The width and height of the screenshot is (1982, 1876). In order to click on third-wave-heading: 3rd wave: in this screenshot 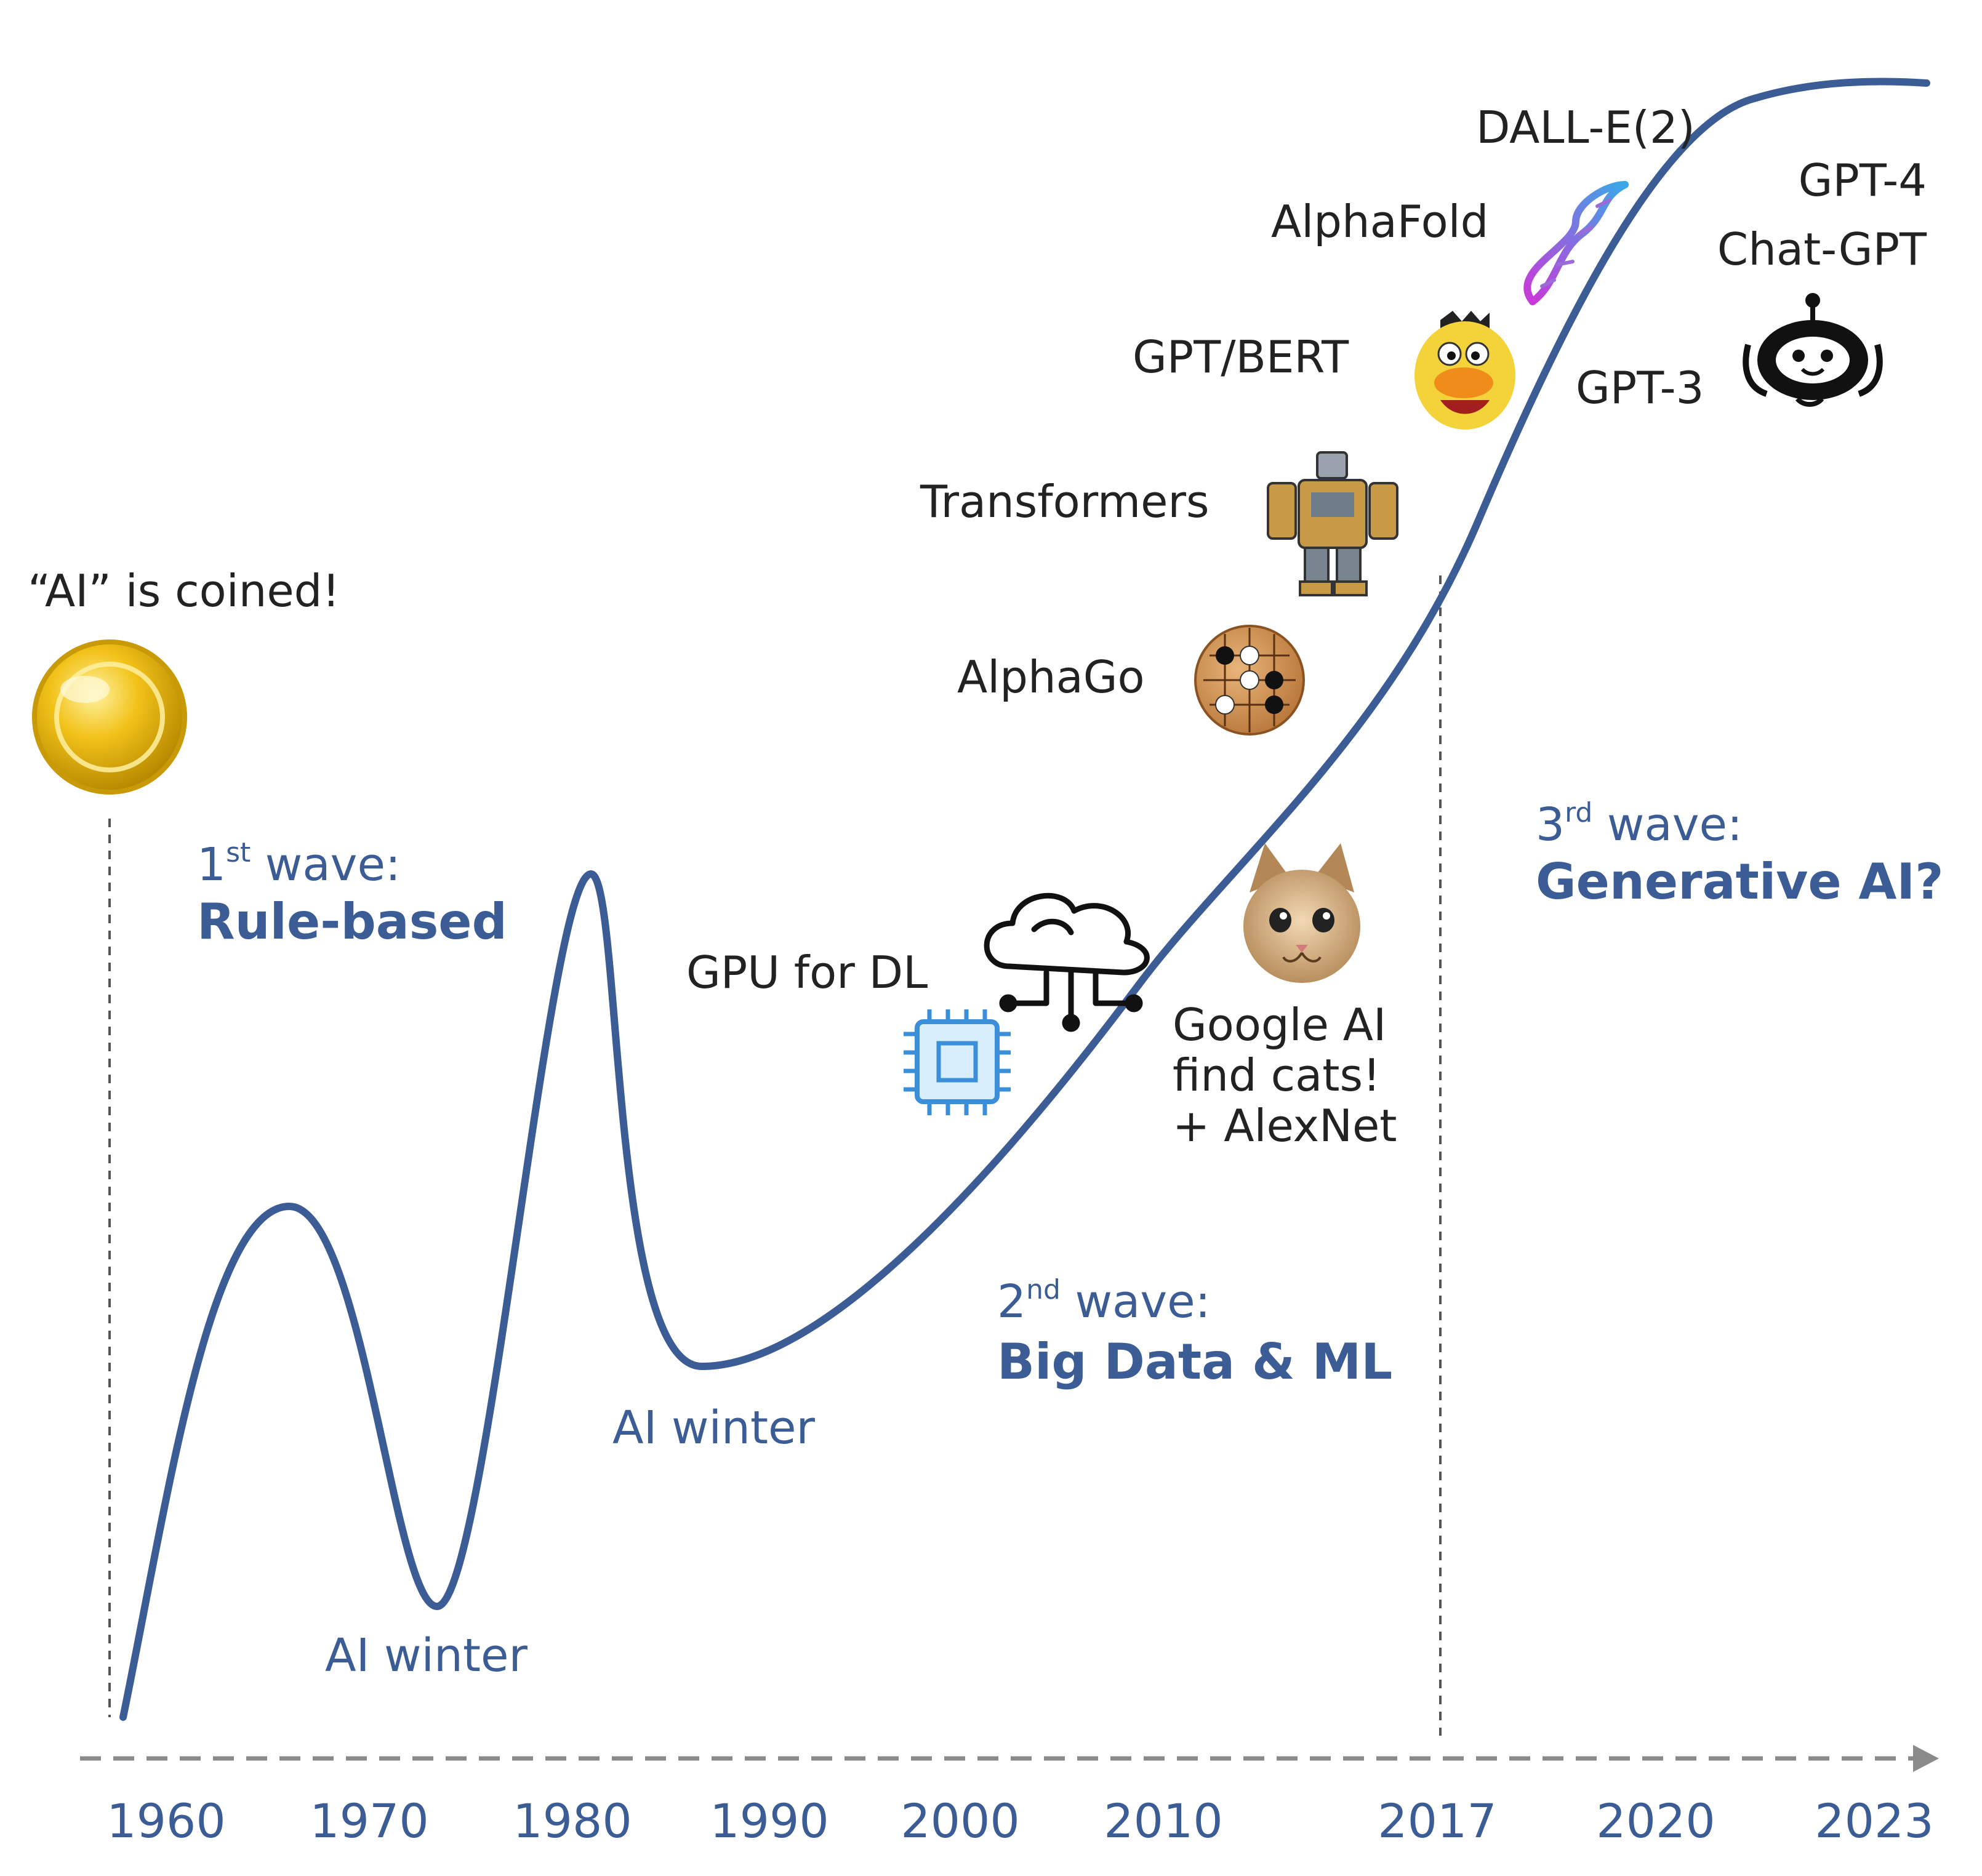, I will do `click(1639, 824)`.